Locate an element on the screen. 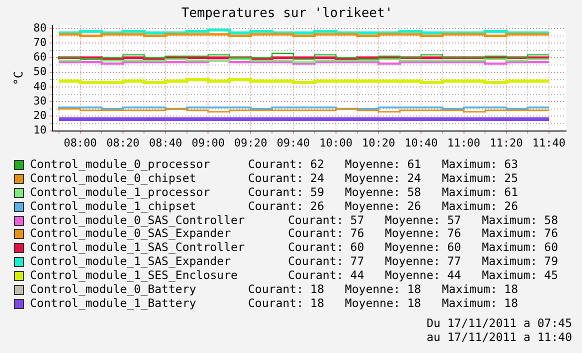 The height and width of the screenshot is (353, 582). x-tick-label: 10:20 is located at coordinates (379, 143).